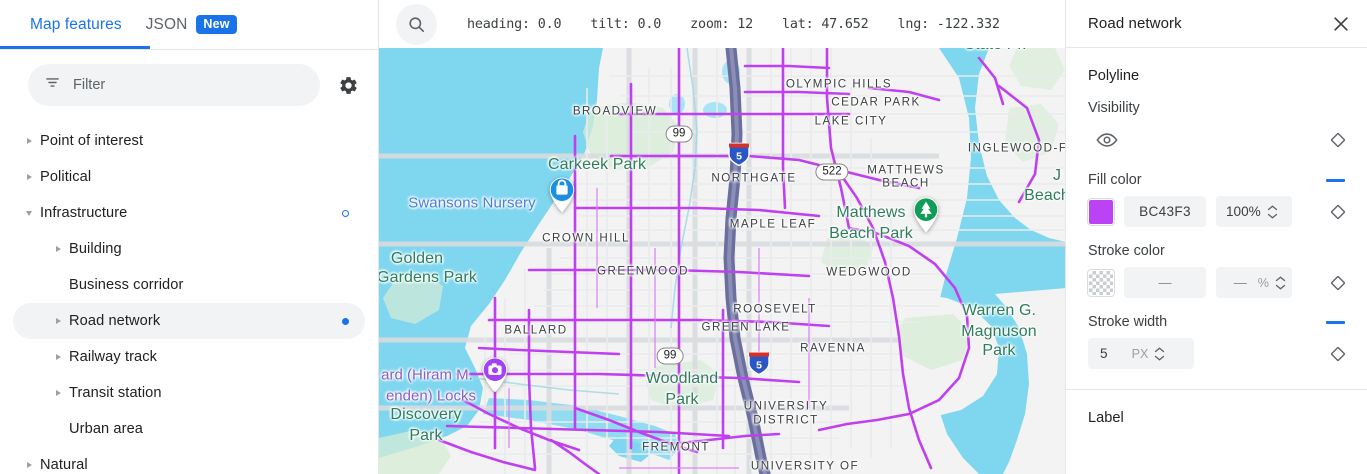  Describe the element at coordinates (1341, 24) in the screenshot. I see `close-icon` at that location.